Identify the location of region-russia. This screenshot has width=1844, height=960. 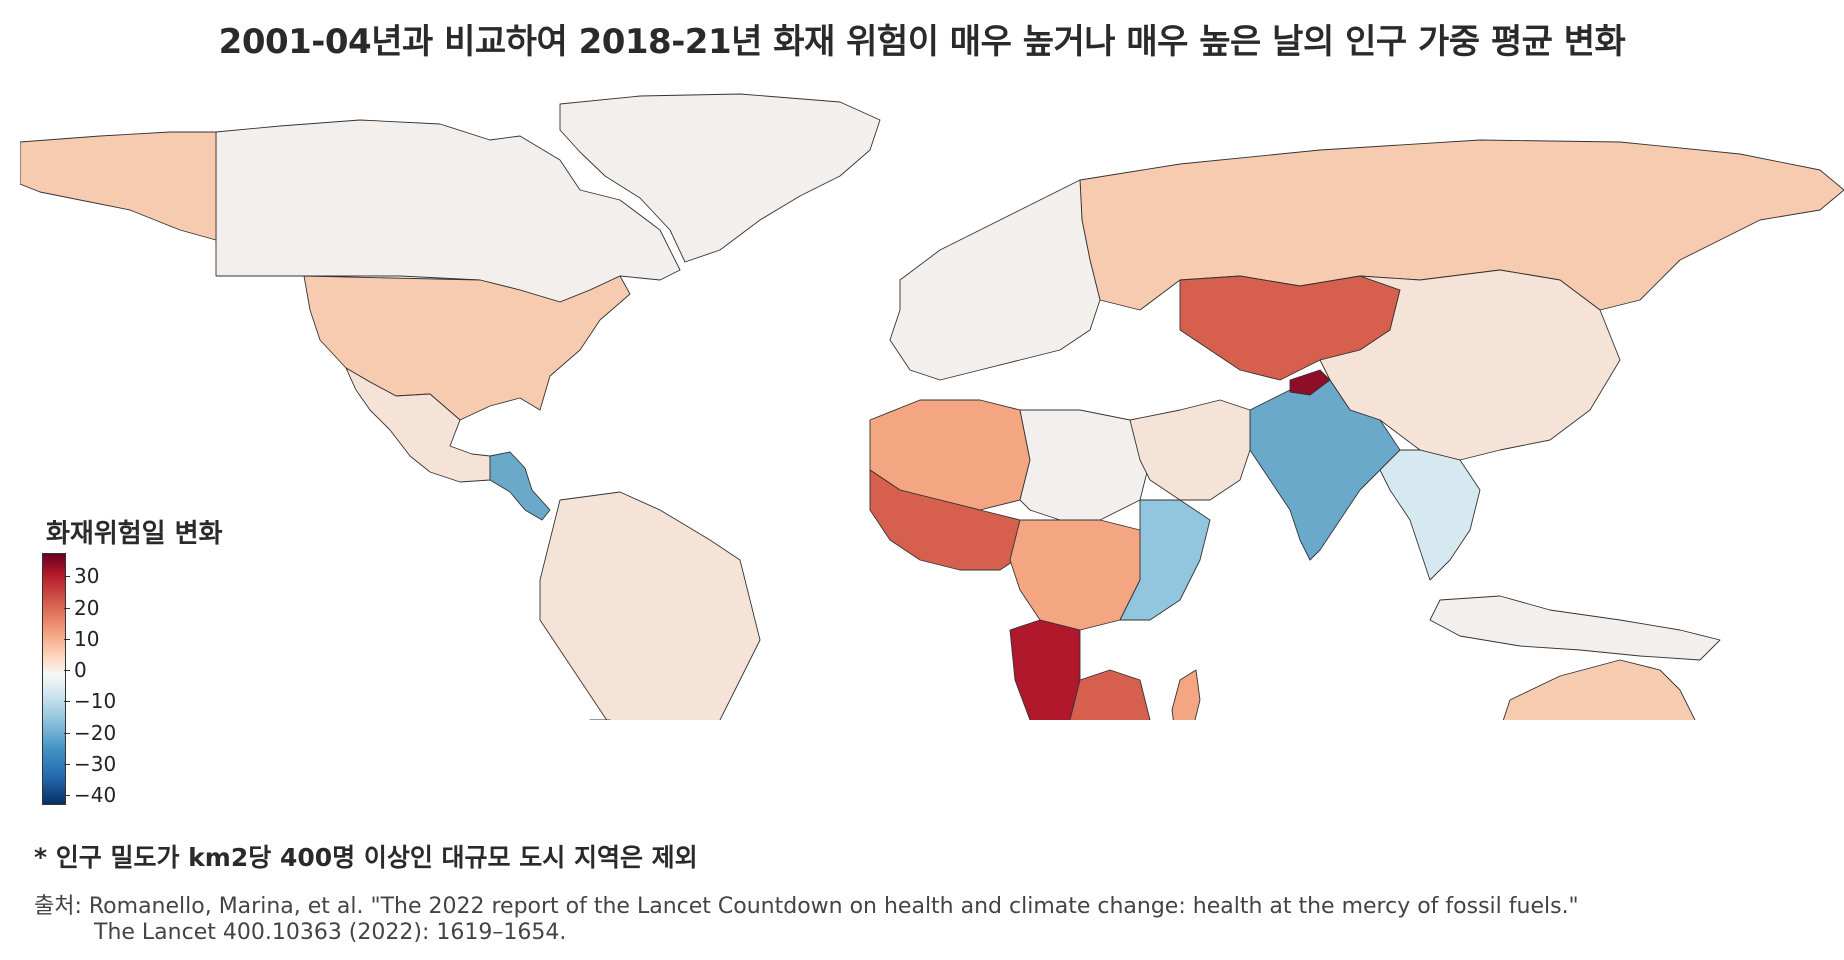
(1461, 225).